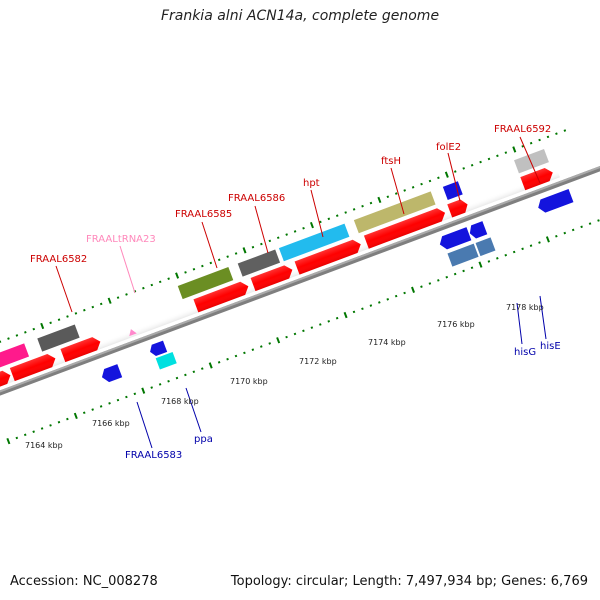 Image resolution: width=600 pixels, height=600 pixels. What do you see at coordinates (203, 439) in the screenshot?
I see `gene-label-ppa: ppa` at bounding box center [203, 439].